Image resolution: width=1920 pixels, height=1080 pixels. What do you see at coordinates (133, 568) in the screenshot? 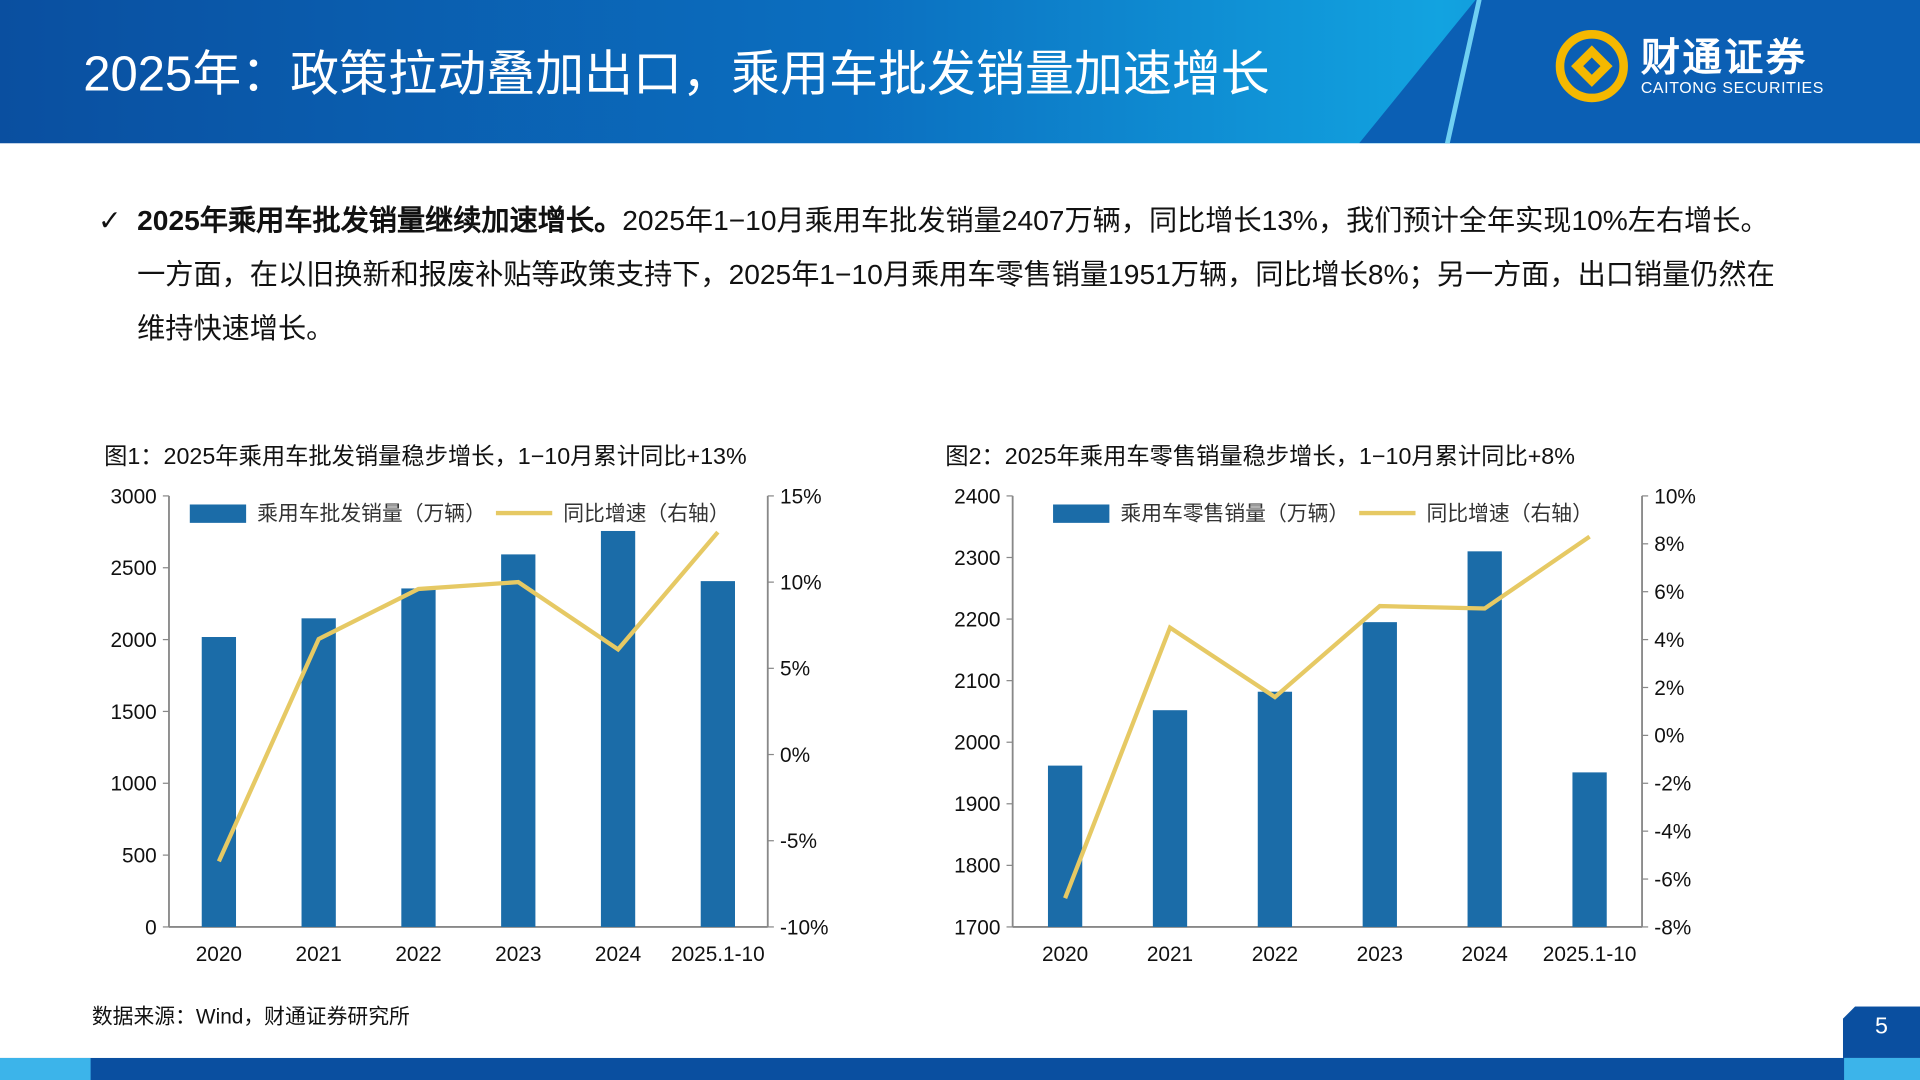
I see `y-tick-label: 2500` at bounding box center [133, 568].